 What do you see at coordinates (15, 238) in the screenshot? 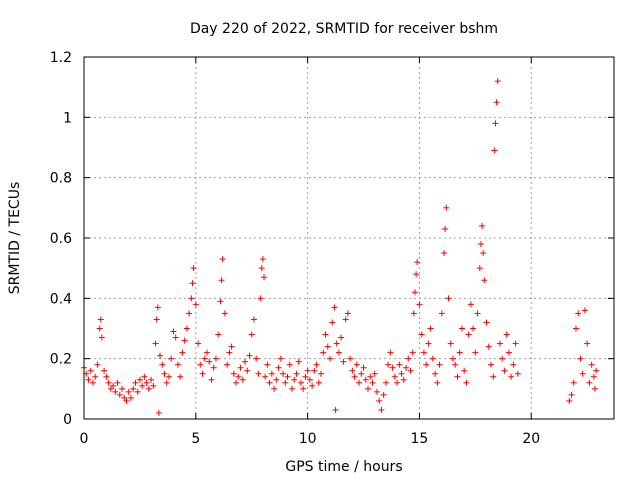
I see `y-axis-label: SRMTID / TECUs` at bounding box center [15, 238].